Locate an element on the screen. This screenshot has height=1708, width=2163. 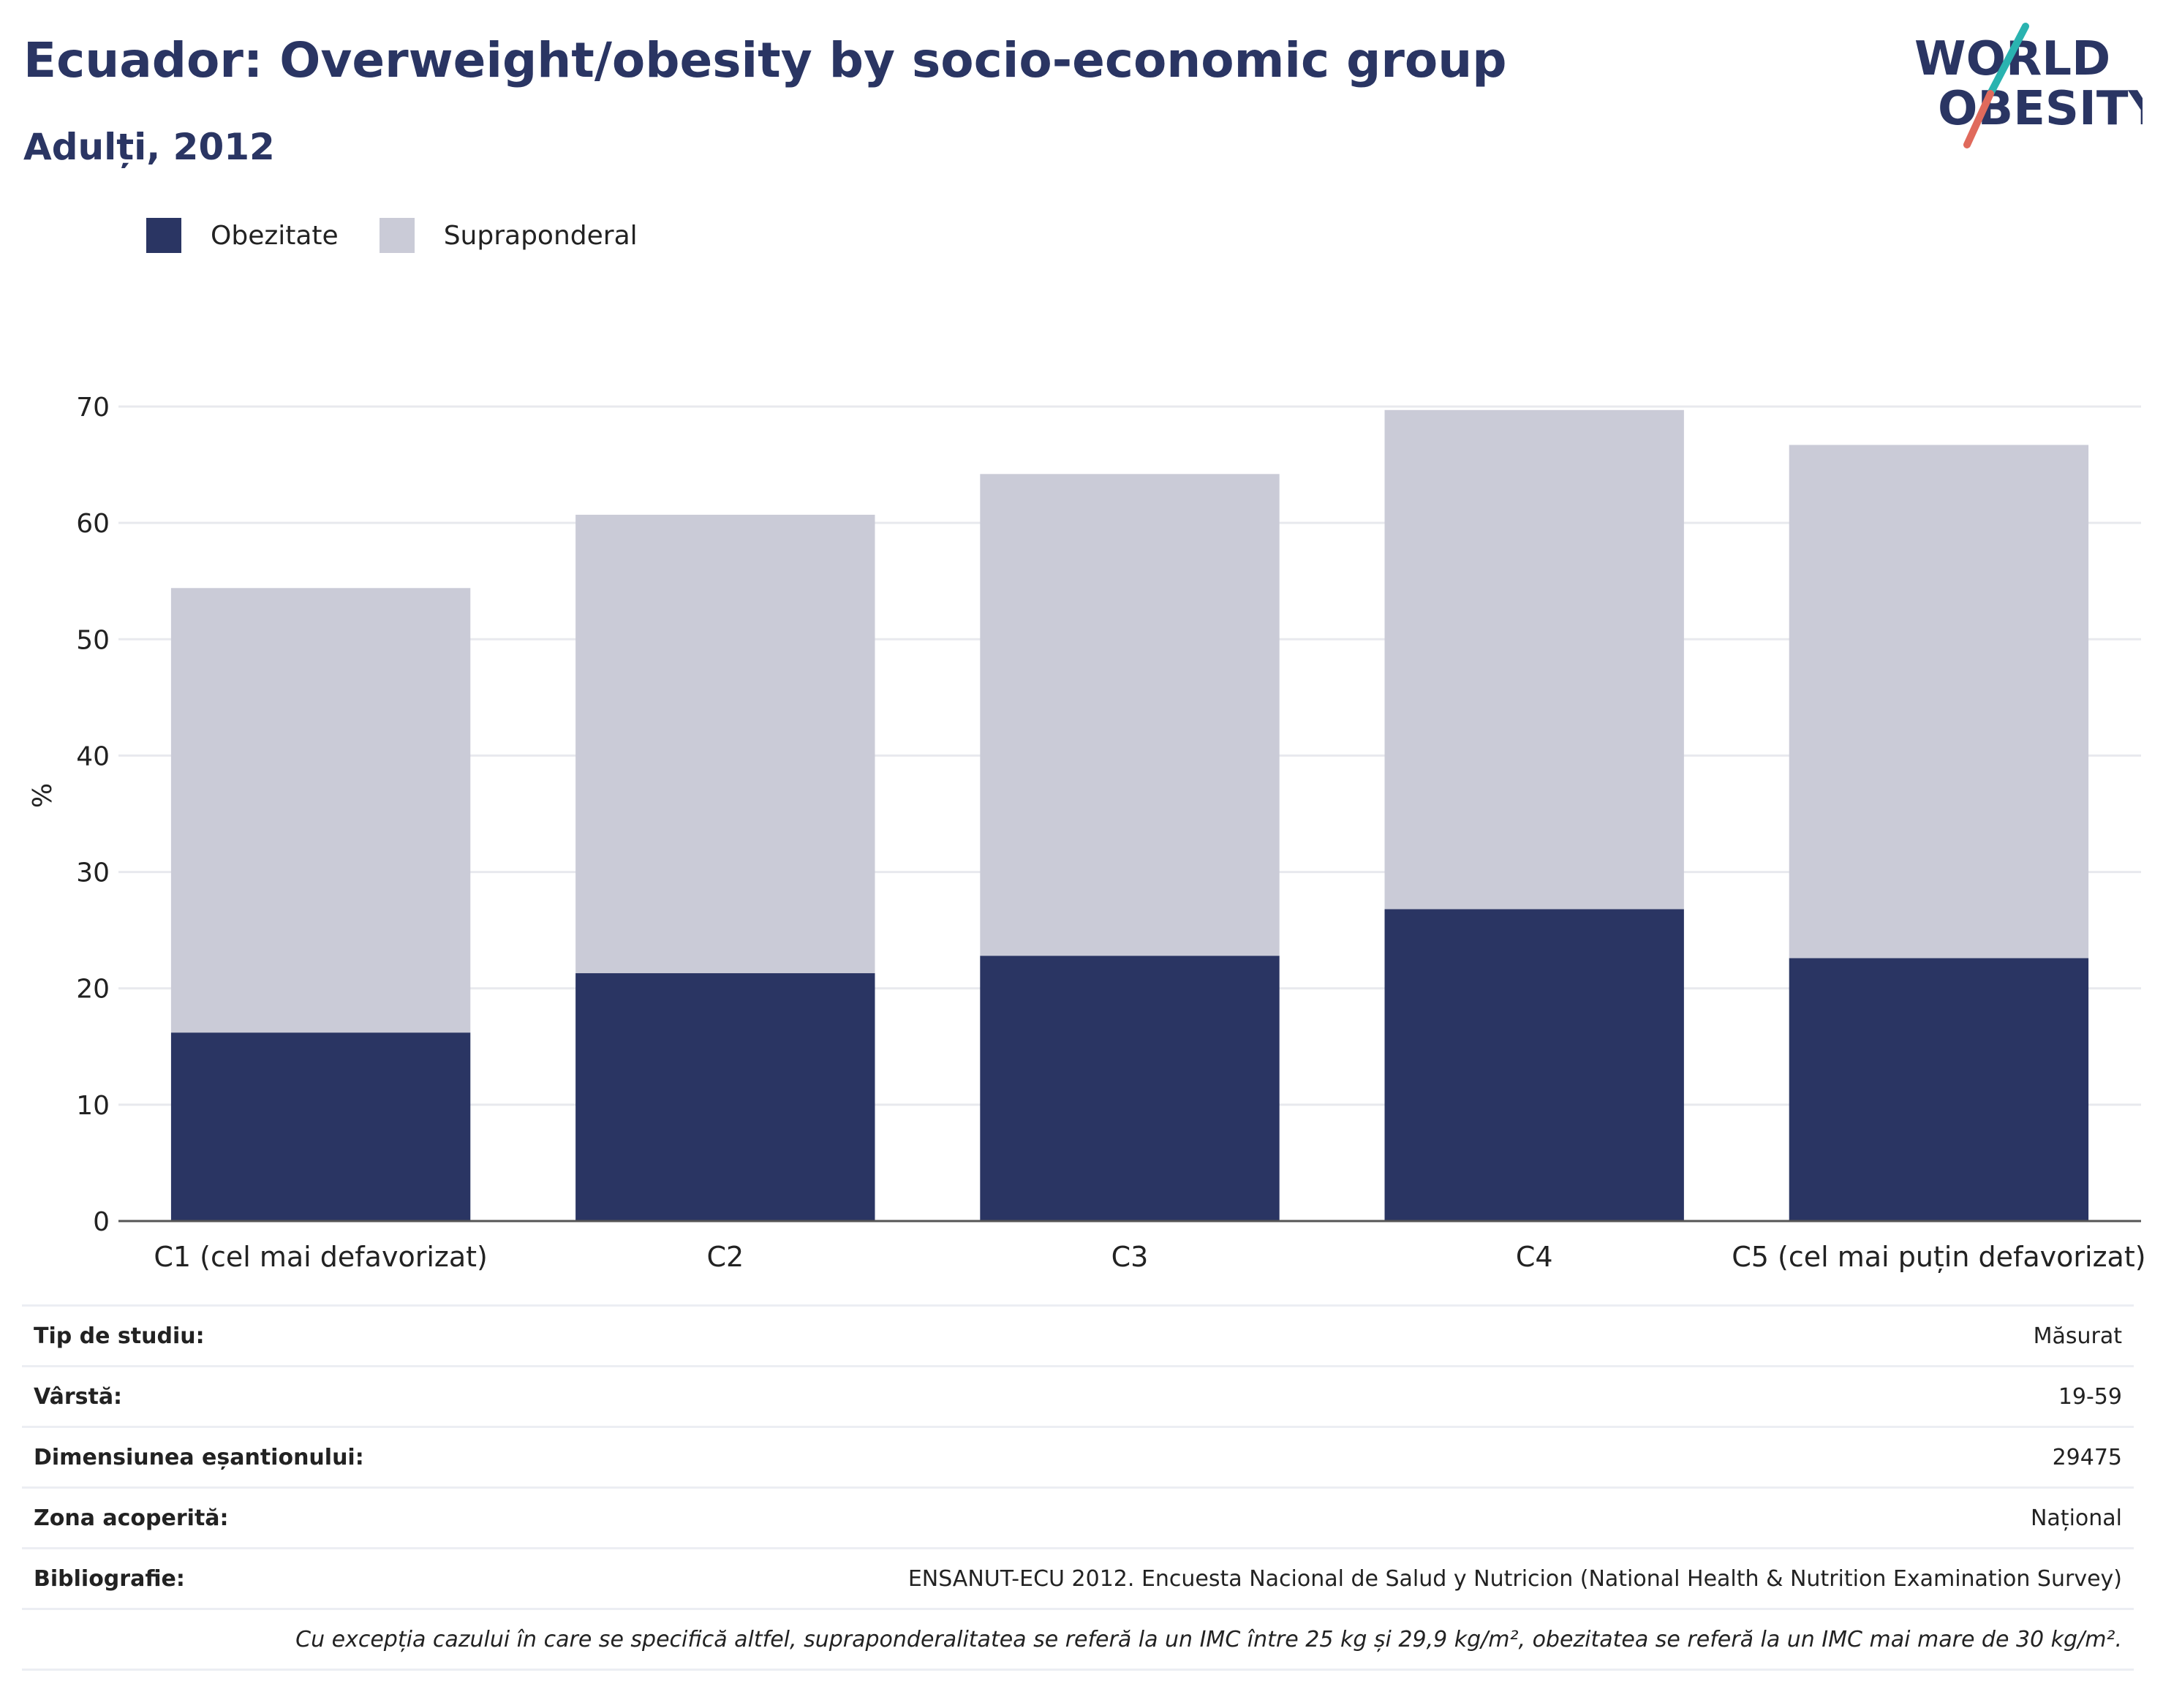
x-tick-label: C2 is located at coordinates (725, 1257).